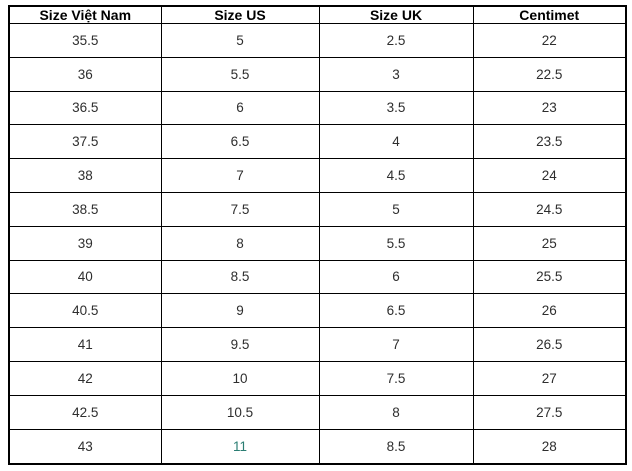 Image resolution: width=632 pixels, height=471 pixels. Describe the element at coordinates (549, 412) in the screenshot. I see `table-cell: 27.5` at that location.